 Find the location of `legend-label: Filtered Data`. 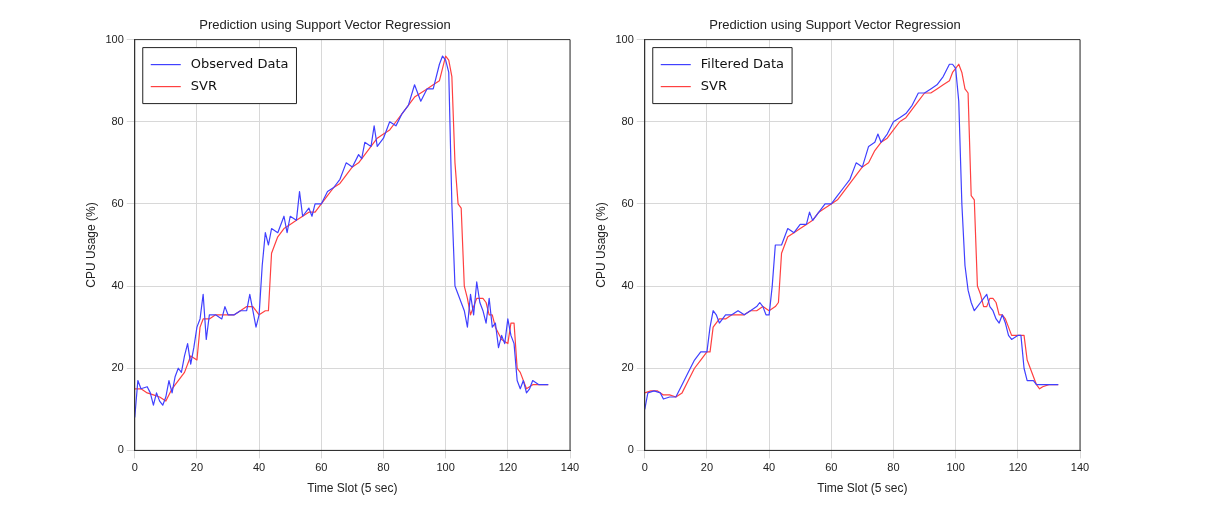

legend-label: Filtered Data is located at coordinates (742, 63).